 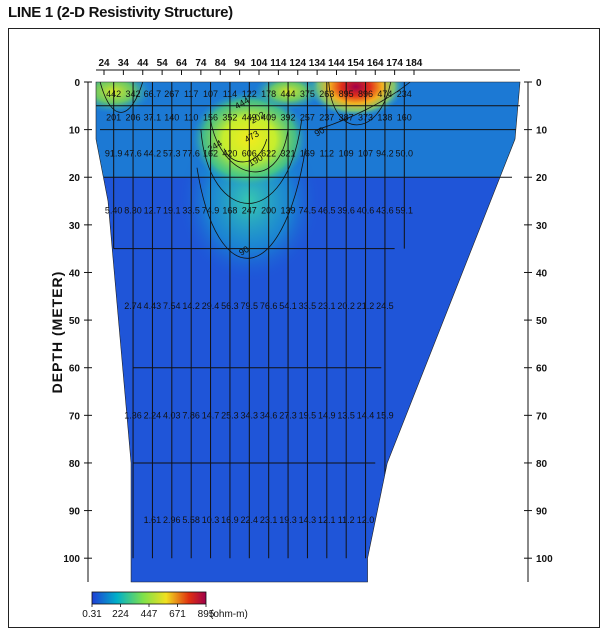 I want to click on cell-value: 321, so click(x=288, y=153).